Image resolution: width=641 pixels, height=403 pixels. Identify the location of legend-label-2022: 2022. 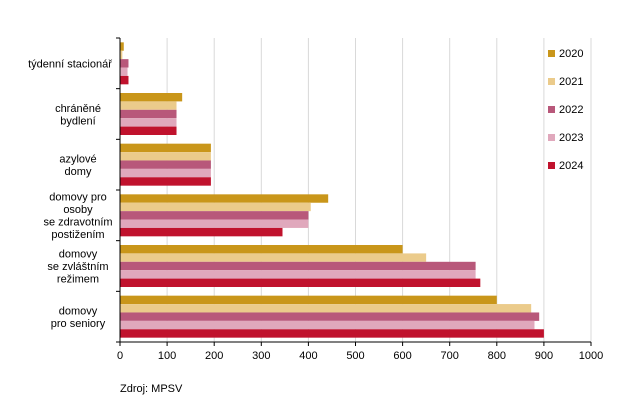
(571, 110).